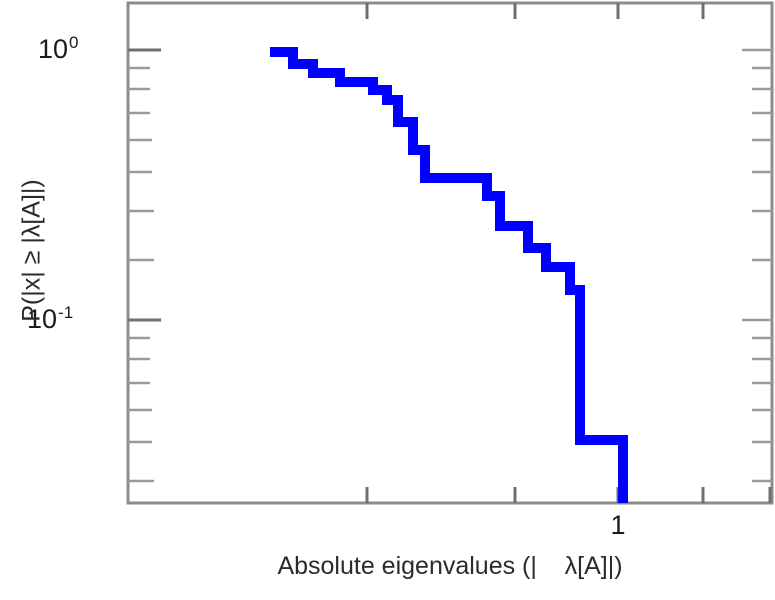 The image size is (775, 600). What do you see at coordinates (450, 566) in the screenshot?
I see `x-axis-title: Absolute eigenvalues (| λ[A]|)` at bounding box center [450, 566].